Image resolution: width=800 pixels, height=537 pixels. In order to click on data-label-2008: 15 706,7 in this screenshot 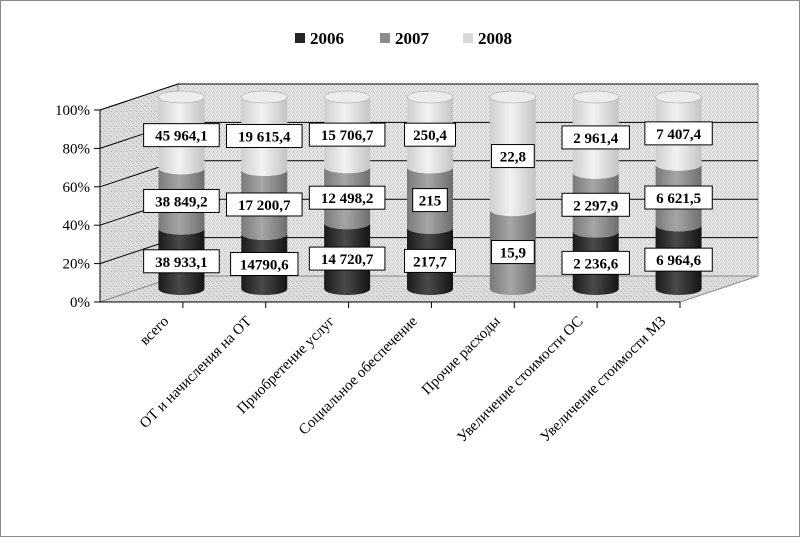, I will do `click(347, 136)`.